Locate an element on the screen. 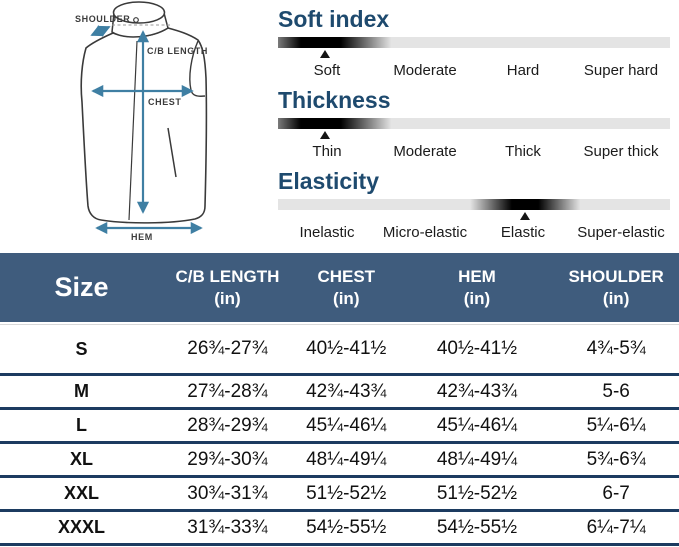 The image size is (679, 547). cell-chest: 42¾-43¾ is located at coordinates (346, 391).